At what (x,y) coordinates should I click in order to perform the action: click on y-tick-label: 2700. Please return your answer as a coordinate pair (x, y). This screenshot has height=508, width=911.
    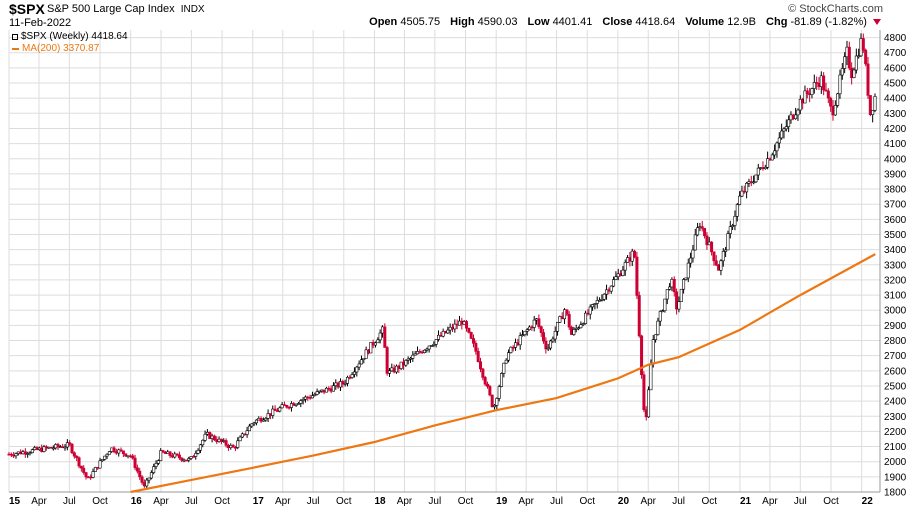
    Looking at the image, I should click on (895, 356).